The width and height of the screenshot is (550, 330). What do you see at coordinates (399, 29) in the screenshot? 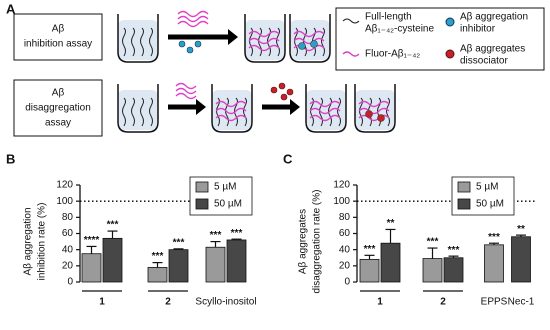
I see `legend-label: Aβ₁₋₄₂-cysteine` at bounding box center [399, 29].